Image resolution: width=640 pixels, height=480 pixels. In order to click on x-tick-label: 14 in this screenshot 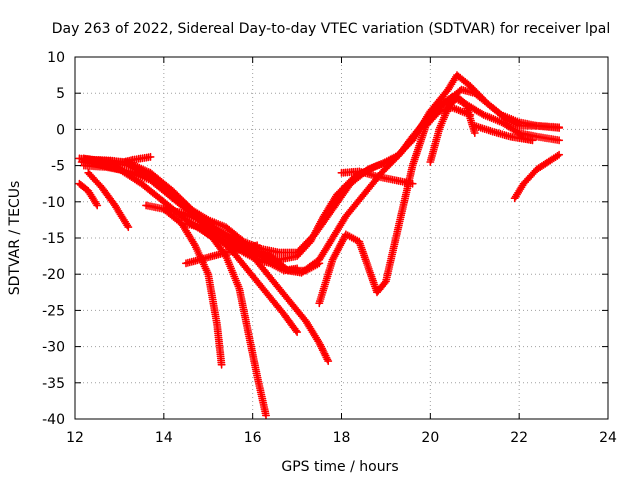, I will do `click(164, 438)`.